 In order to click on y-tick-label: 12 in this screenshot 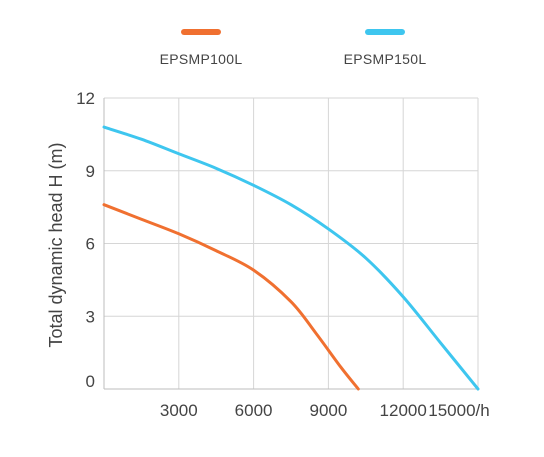, I will do `click(85, 98)`.